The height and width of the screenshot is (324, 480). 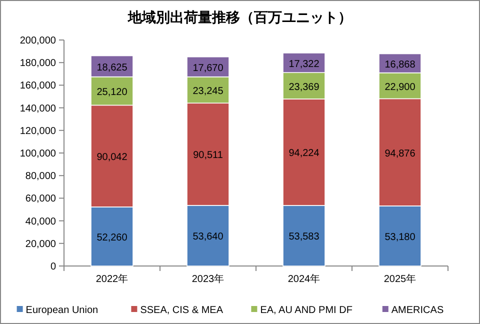 I want to click on legend-label: AMERICAS, so click(x=417, y=310).